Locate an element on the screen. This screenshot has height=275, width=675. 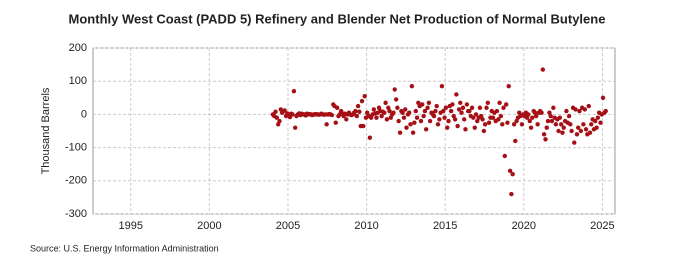
y-tick-label: 0 is located at coordinates (84, 114).